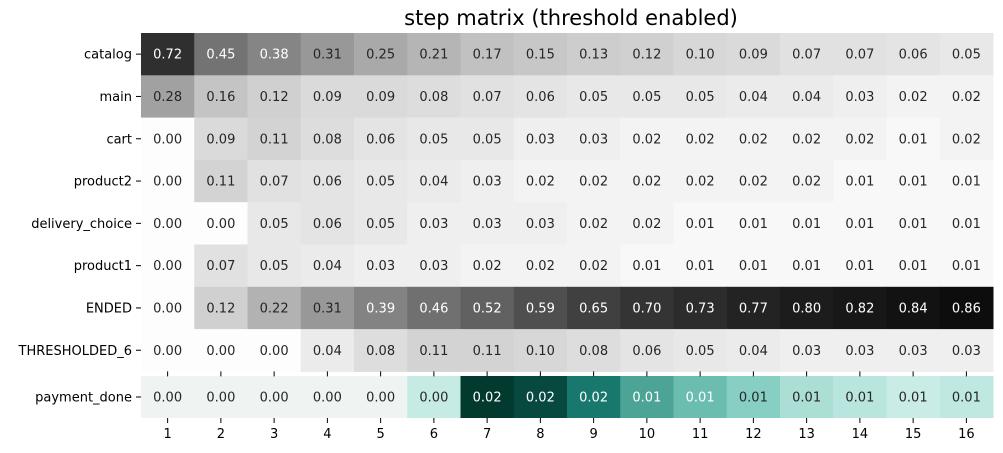 Image resolution: width=1003 pixels, height=453 pixels. I want to click on cell-value-label: 0.16, so click(220, 97).